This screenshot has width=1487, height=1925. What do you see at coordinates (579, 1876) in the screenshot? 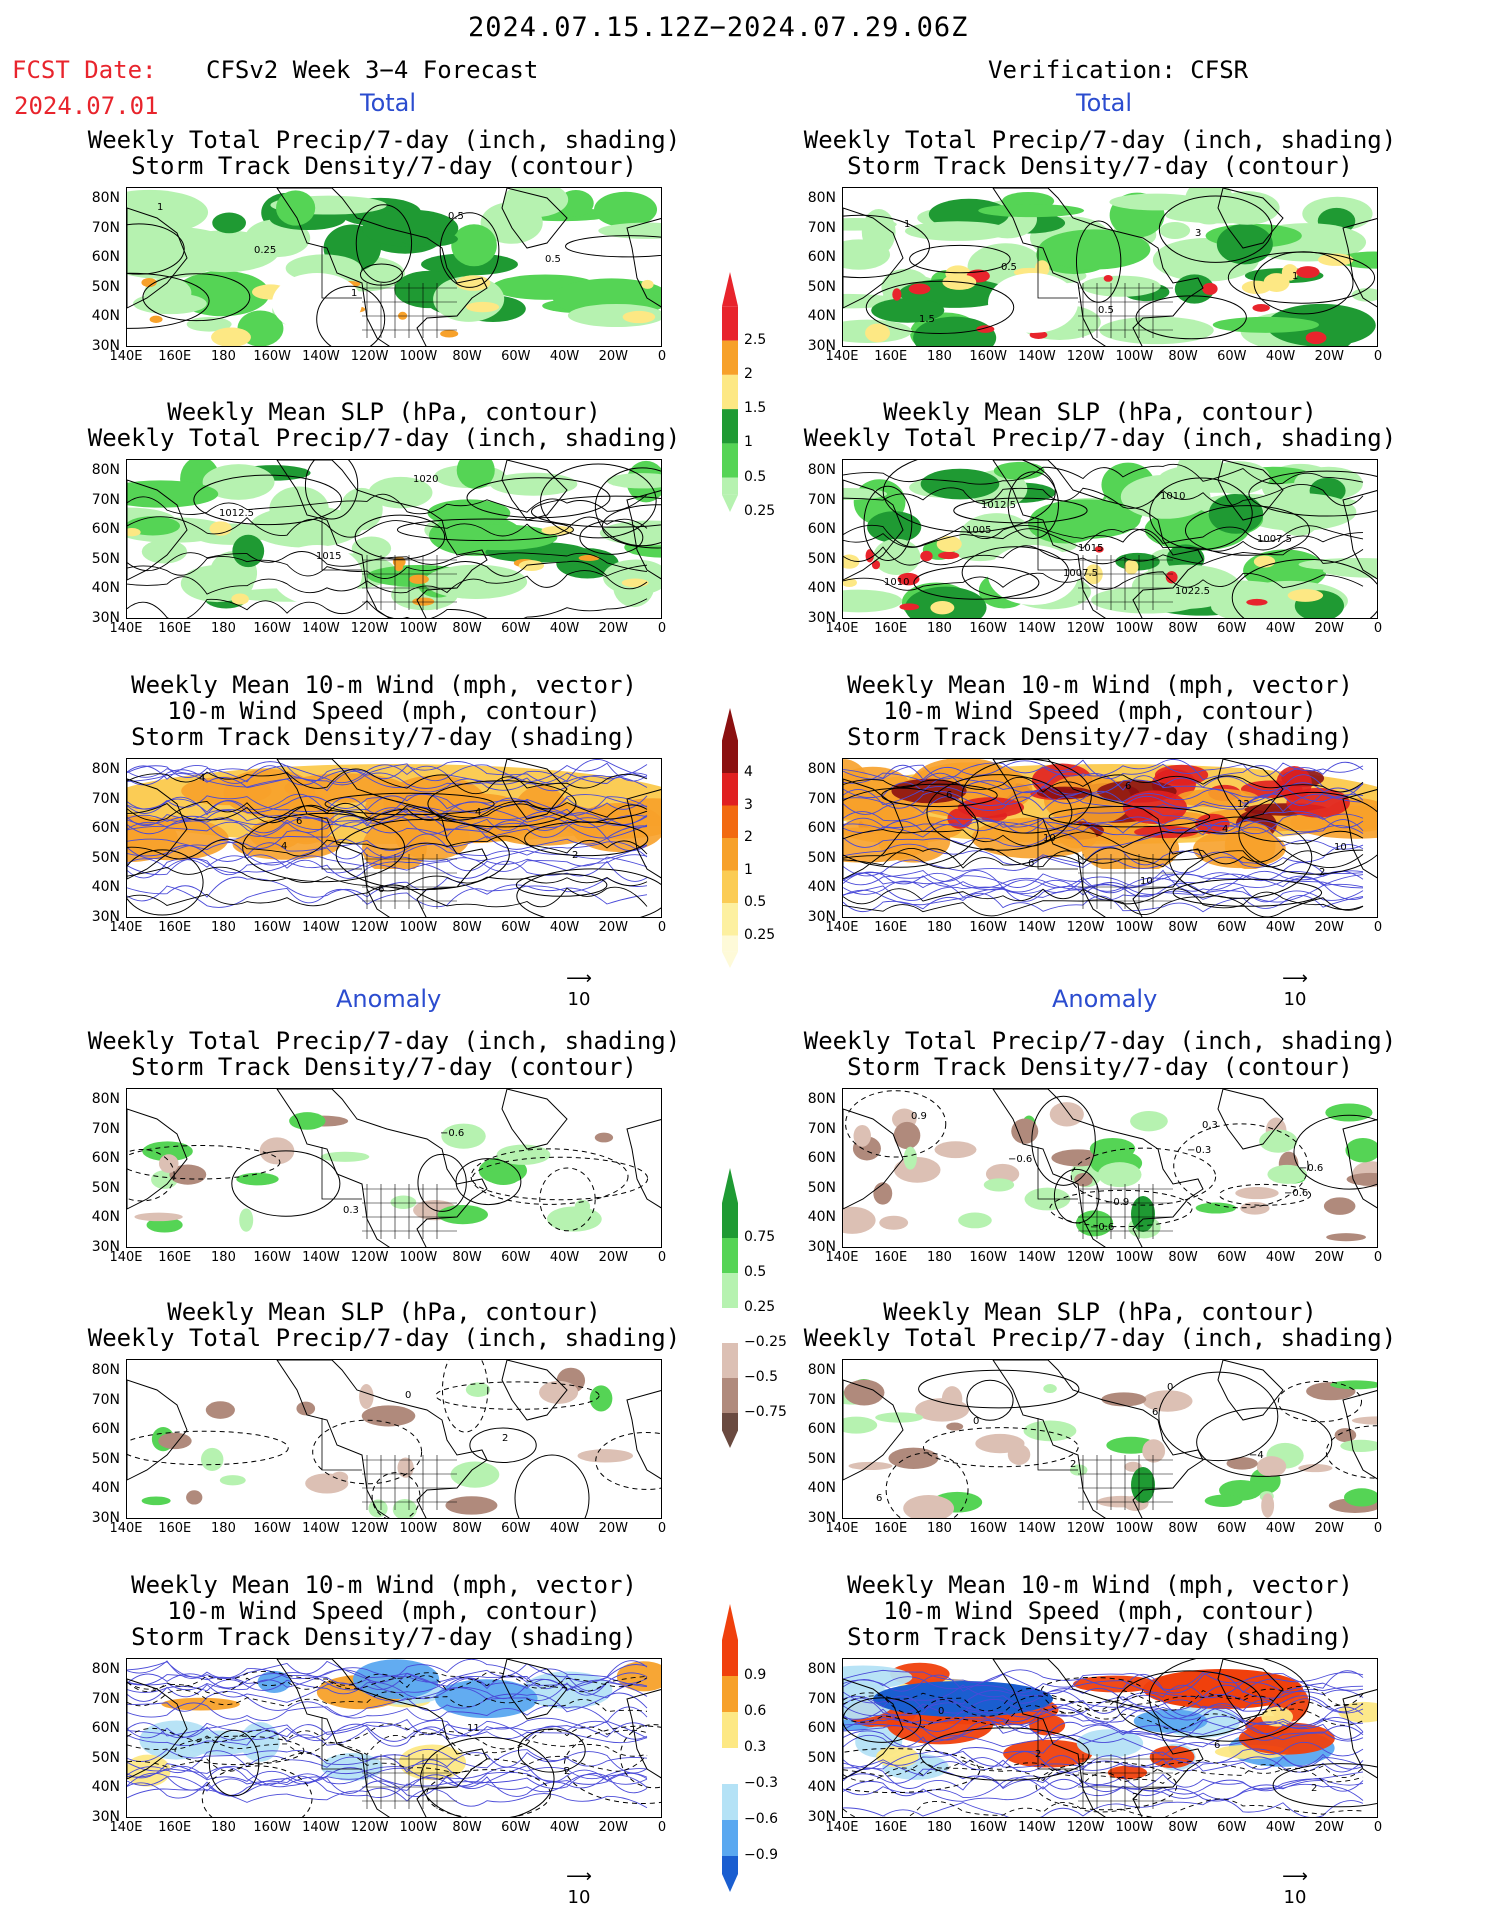
I see `arrow-right-icon: ⟶` at bounding box center [579, 1876].